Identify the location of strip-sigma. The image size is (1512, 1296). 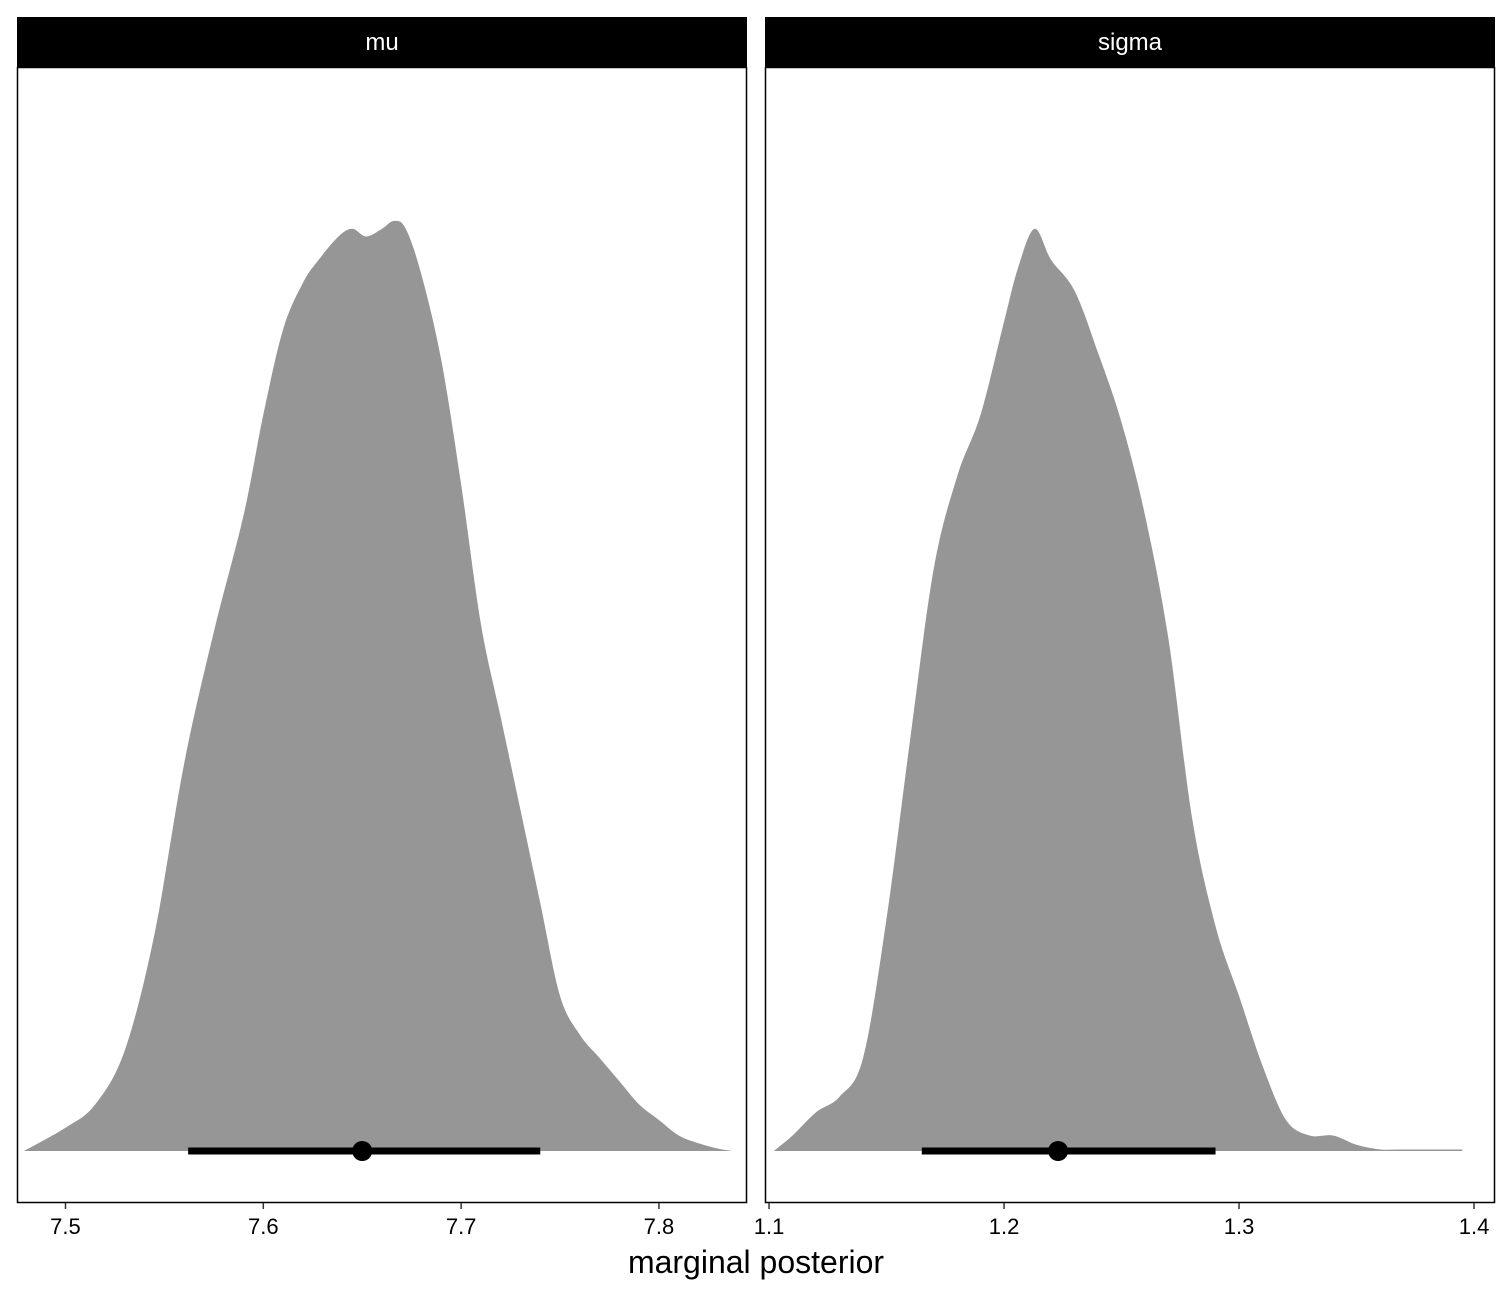
(1130, 42).